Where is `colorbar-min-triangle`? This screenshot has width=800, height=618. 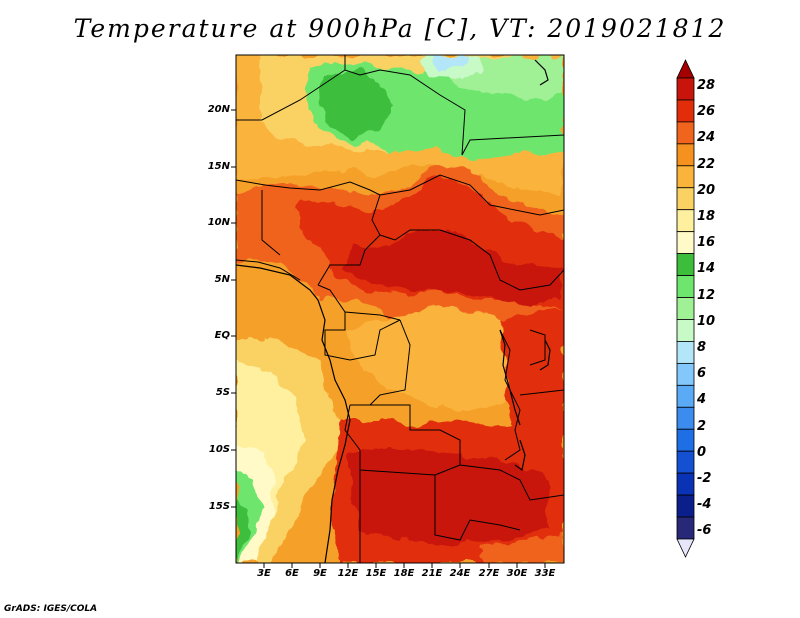
colorbar-min-triangle is located at coordinates (685, 548).